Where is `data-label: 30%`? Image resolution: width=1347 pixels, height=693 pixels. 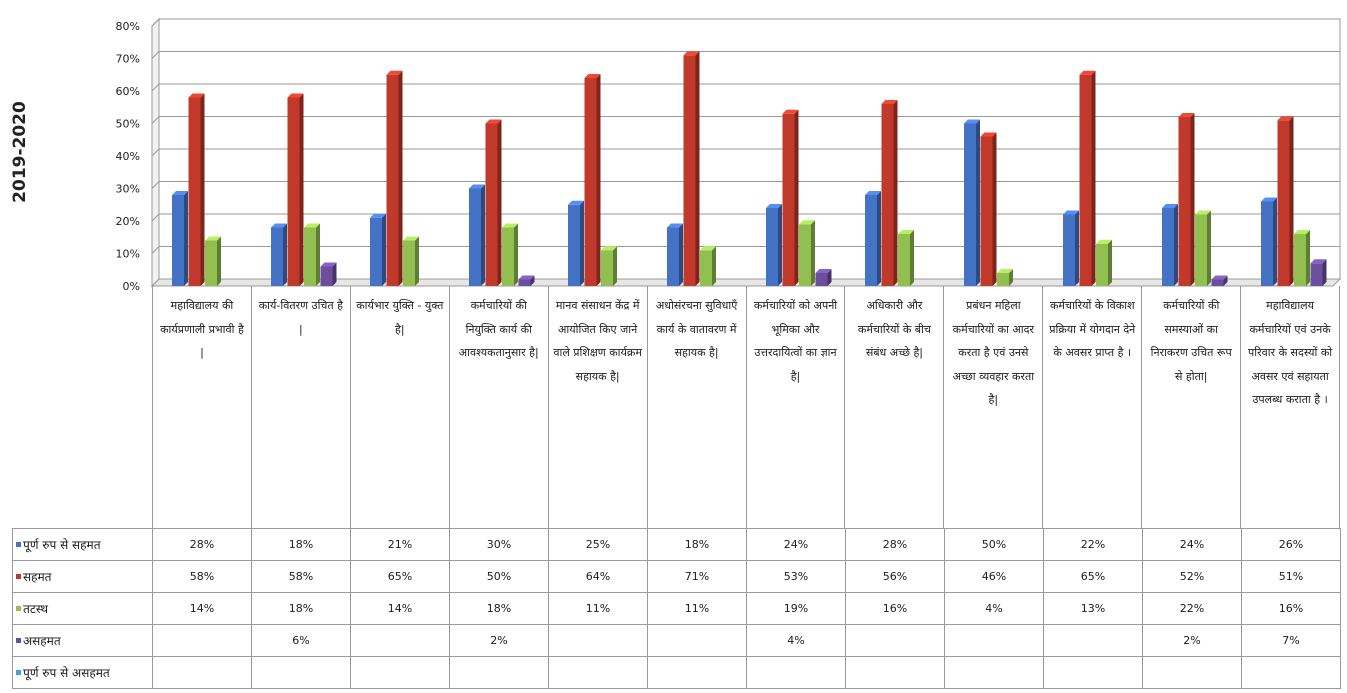 data-label: 30% is located at coordinates (499, 544).